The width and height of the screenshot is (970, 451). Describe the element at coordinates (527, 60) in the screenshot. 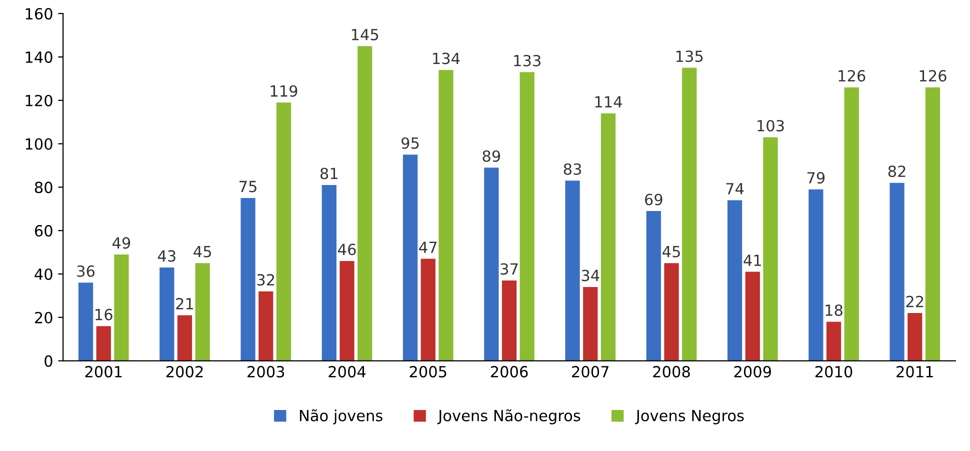

I see `data-label: 133` at that location.